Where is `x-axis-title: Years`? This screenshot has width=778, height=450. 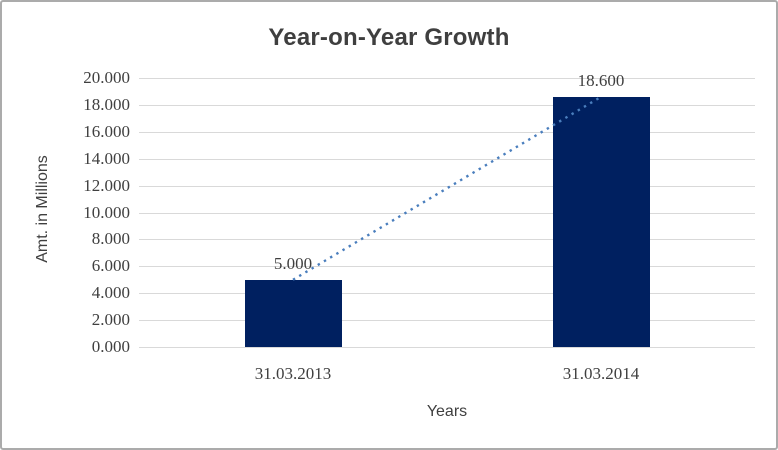
x-axis-title: Years is located at coordinates (447, 411).